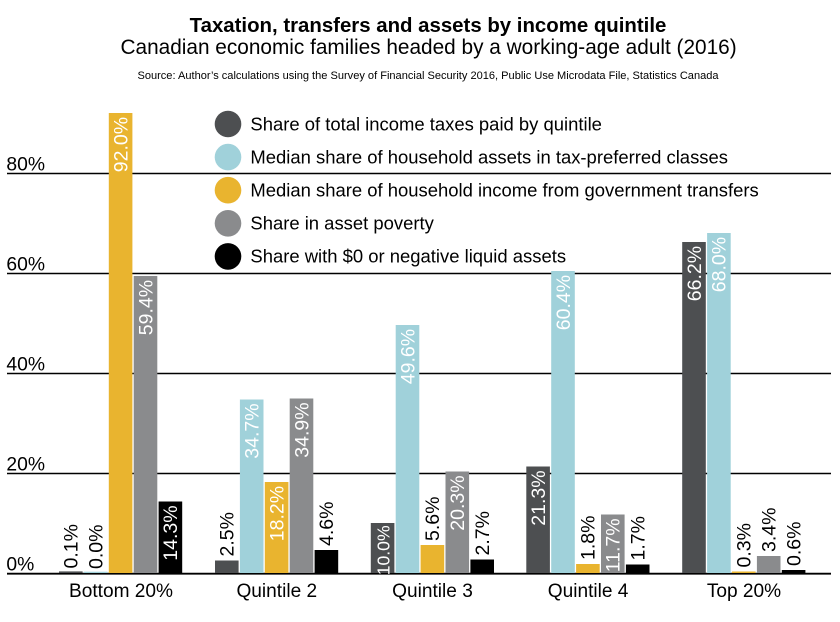 The width and height of the screenshot is (840, 622). What do you see at coordinates (720, 264) in the screenshot?
I see `svg-text: 68.0%` at bounding box center [720, 264].